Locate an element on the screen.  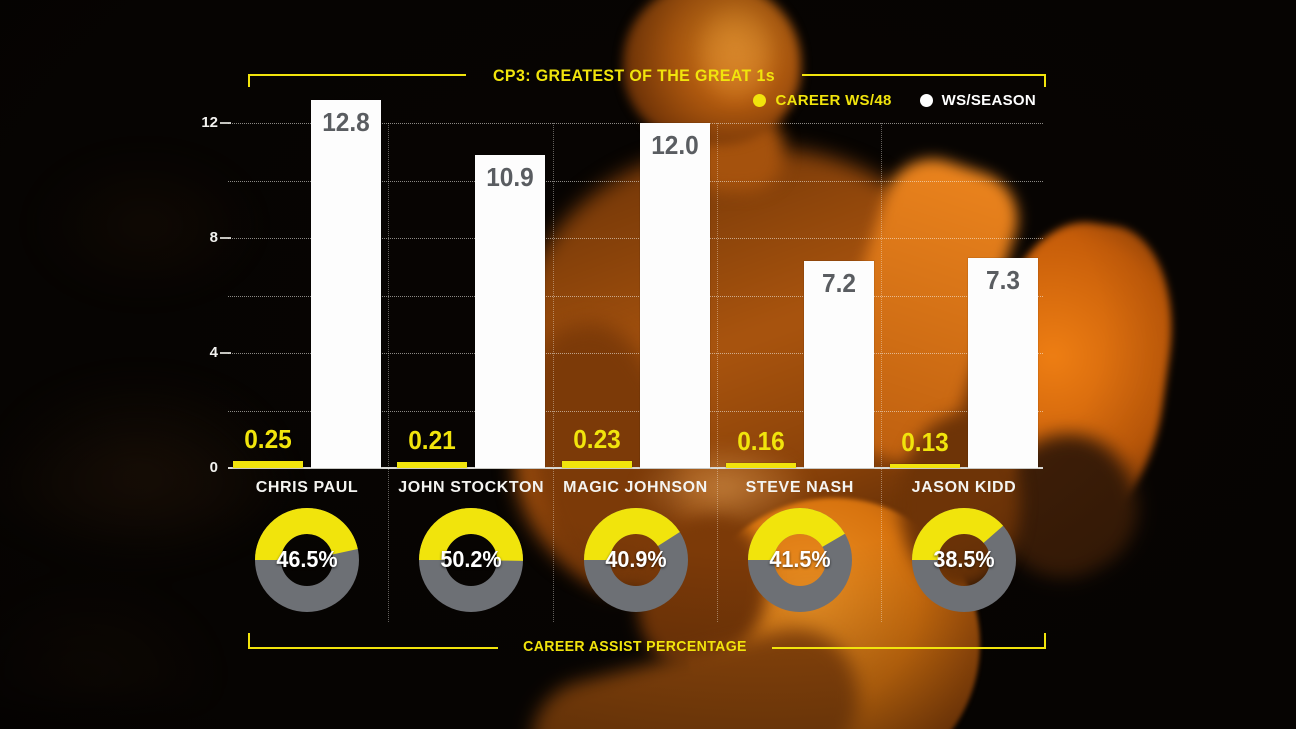
donut-value-label: 41.5% is located at coordinates (800, 559).